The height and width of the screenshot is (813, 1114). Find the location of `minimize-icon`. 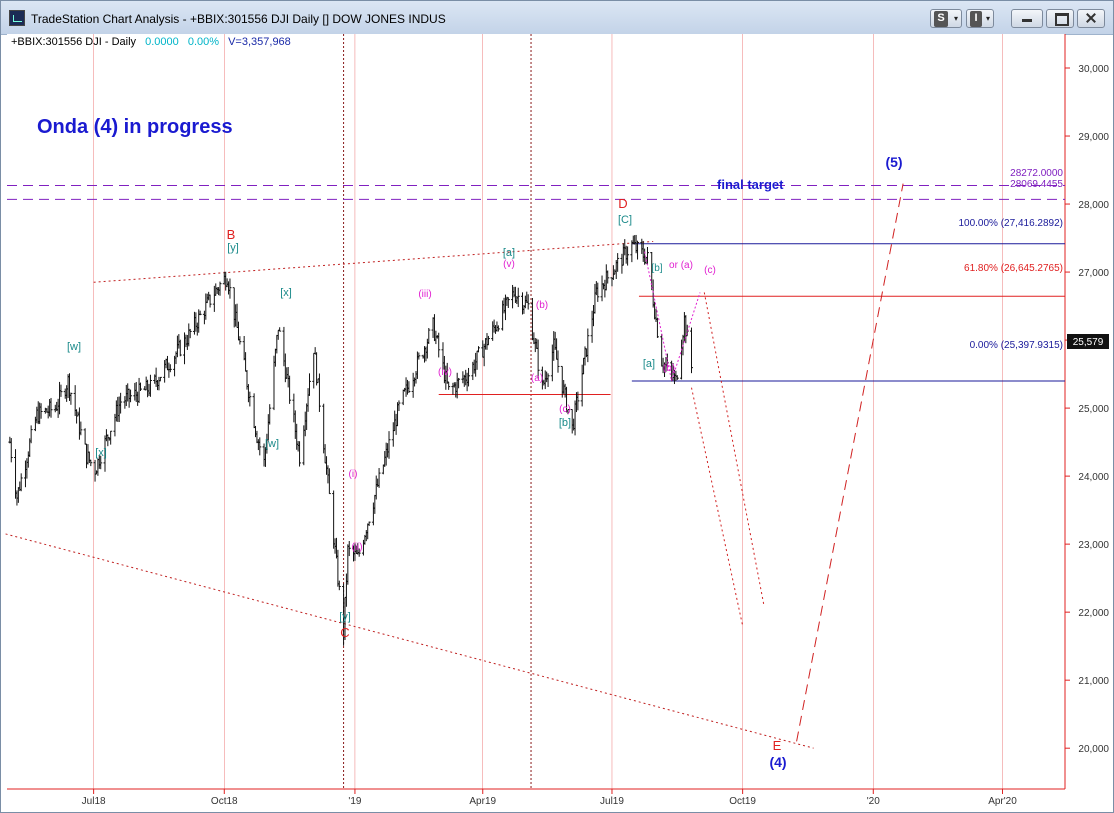

minimize-icon is located at coordinates (1027, 20).